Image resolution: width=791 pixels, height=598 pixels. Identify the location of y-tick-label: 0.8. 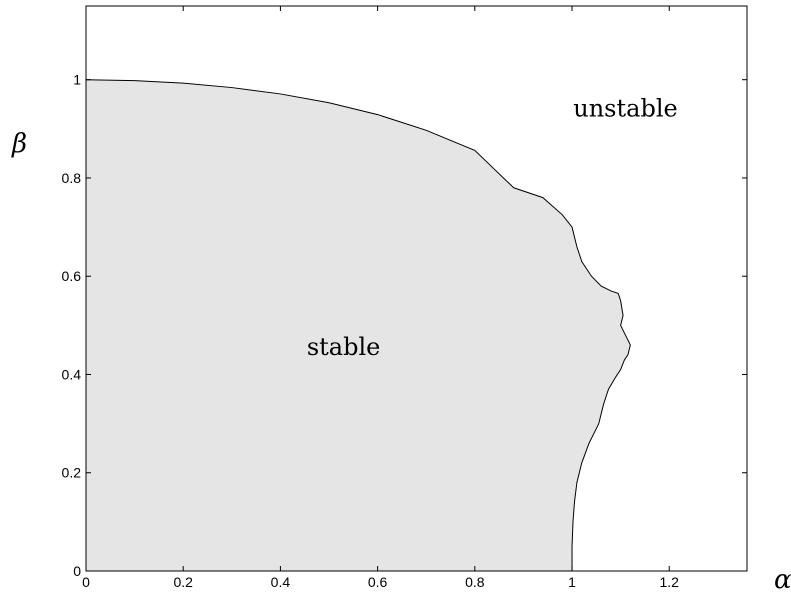
(72, 178).